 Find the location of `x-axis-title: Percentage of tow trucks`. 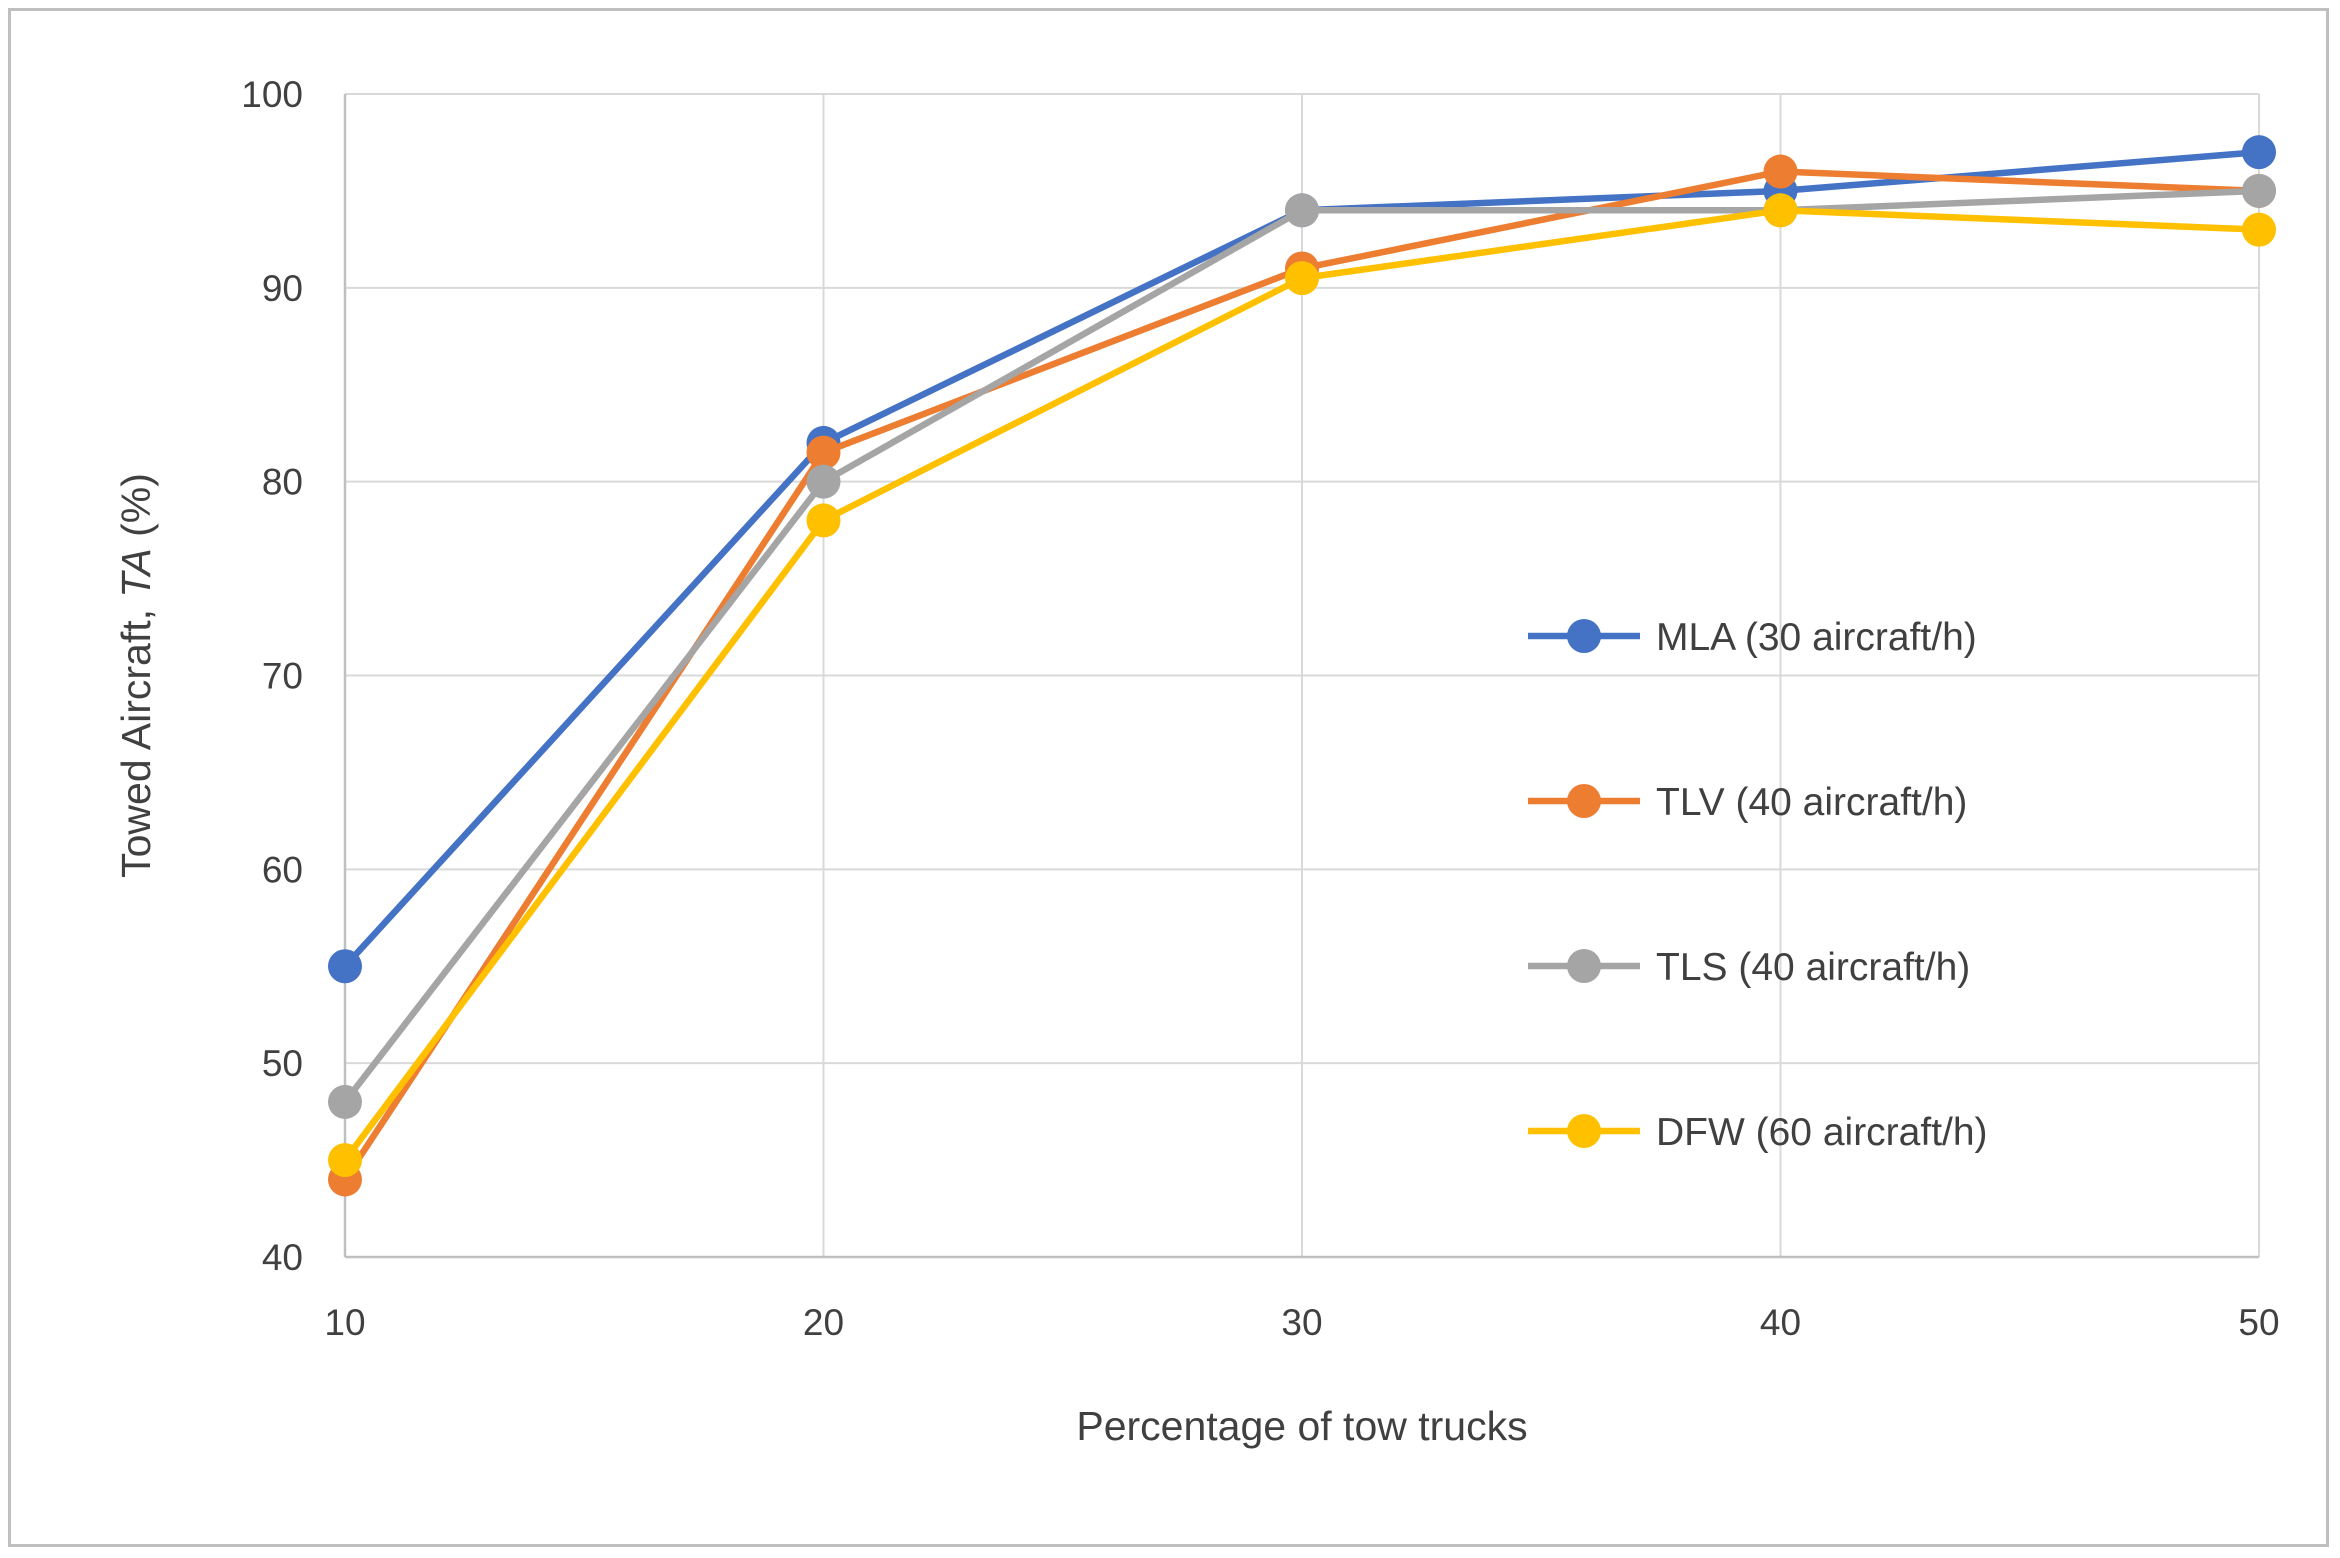

x-axis-title: Percentage of tow trucks is located at coordinates (1301, 1426).